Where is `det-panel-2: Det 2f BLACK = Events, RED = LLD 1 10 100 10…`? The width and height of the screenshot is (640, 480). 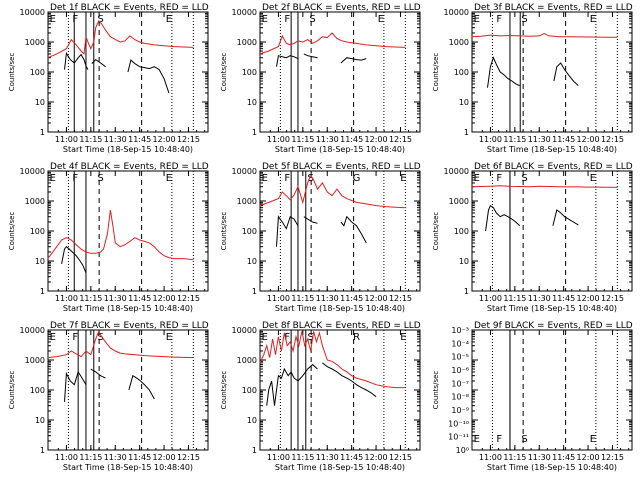
det-panel-2: Det 2f BLACK = Events, RED = LLD 1 10 100 10… is located at coordinates (320, 78).